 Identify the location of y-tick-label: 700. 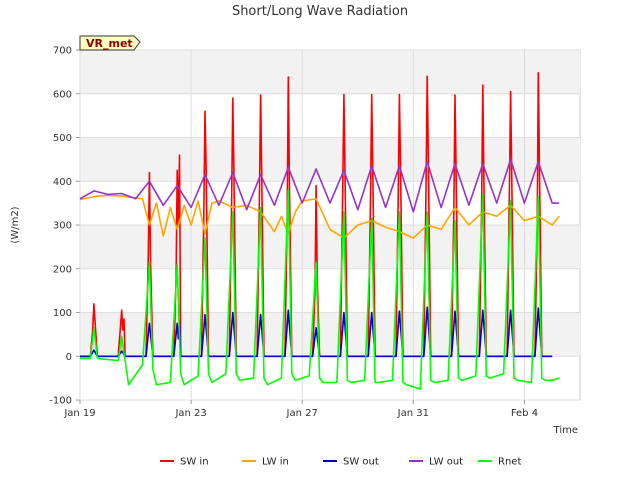
(62, 51).